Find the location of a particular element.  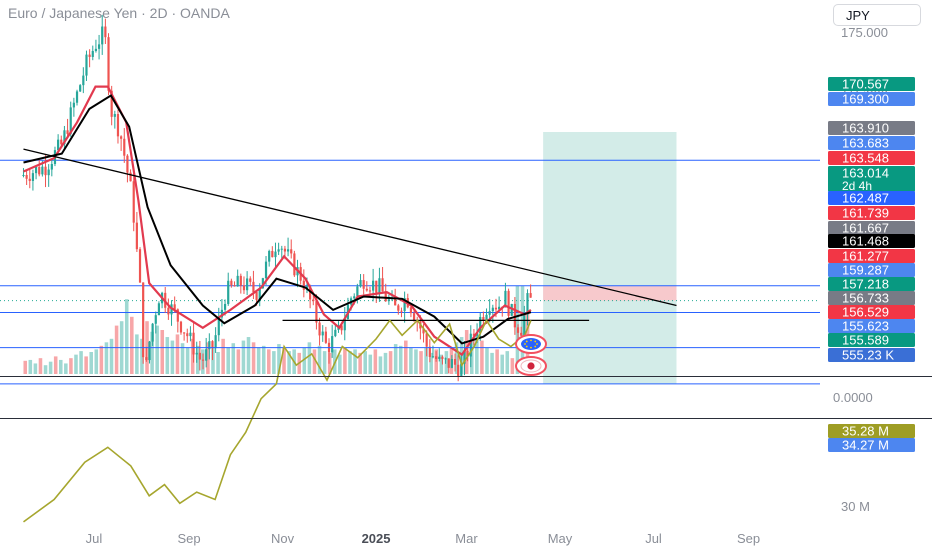

price-label-text: 163.014 is located at coordinates (865, 173).